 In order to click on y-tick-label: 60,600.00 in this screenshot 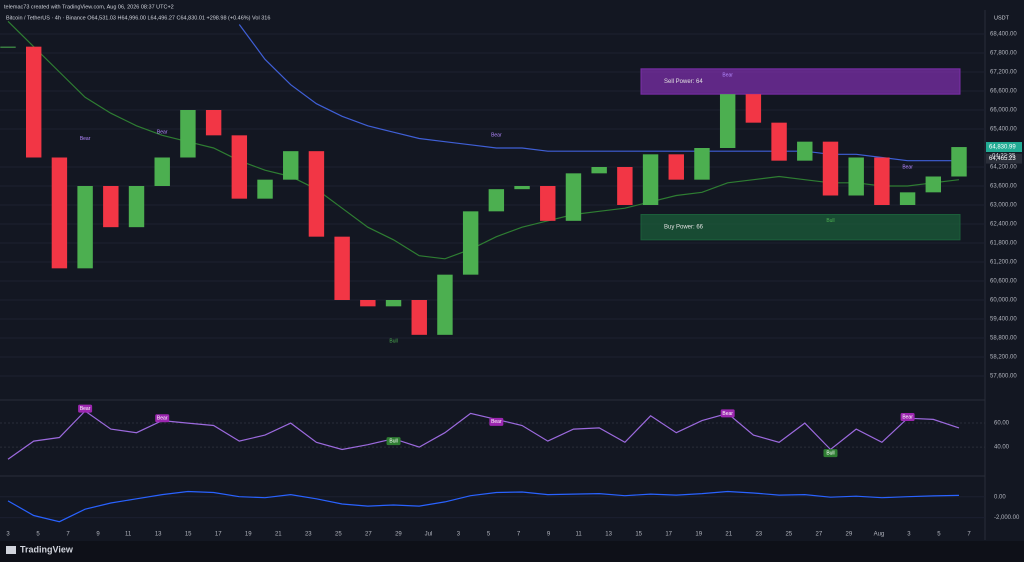, I will do `click(1003, 282)`.